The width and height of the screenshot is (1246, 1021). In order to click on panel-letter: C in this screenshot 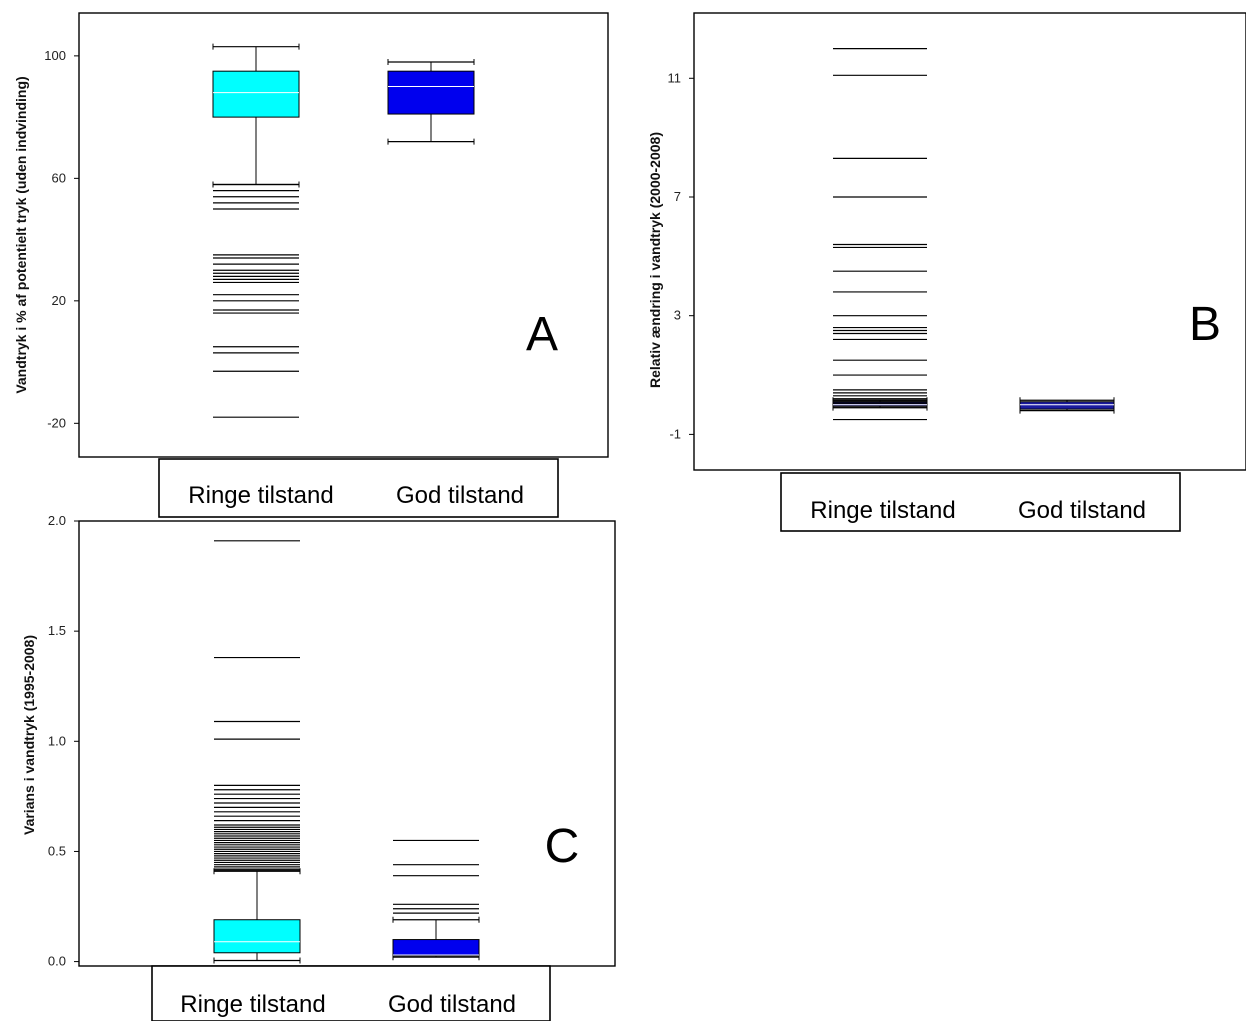, I will do `click(562, 846)`.